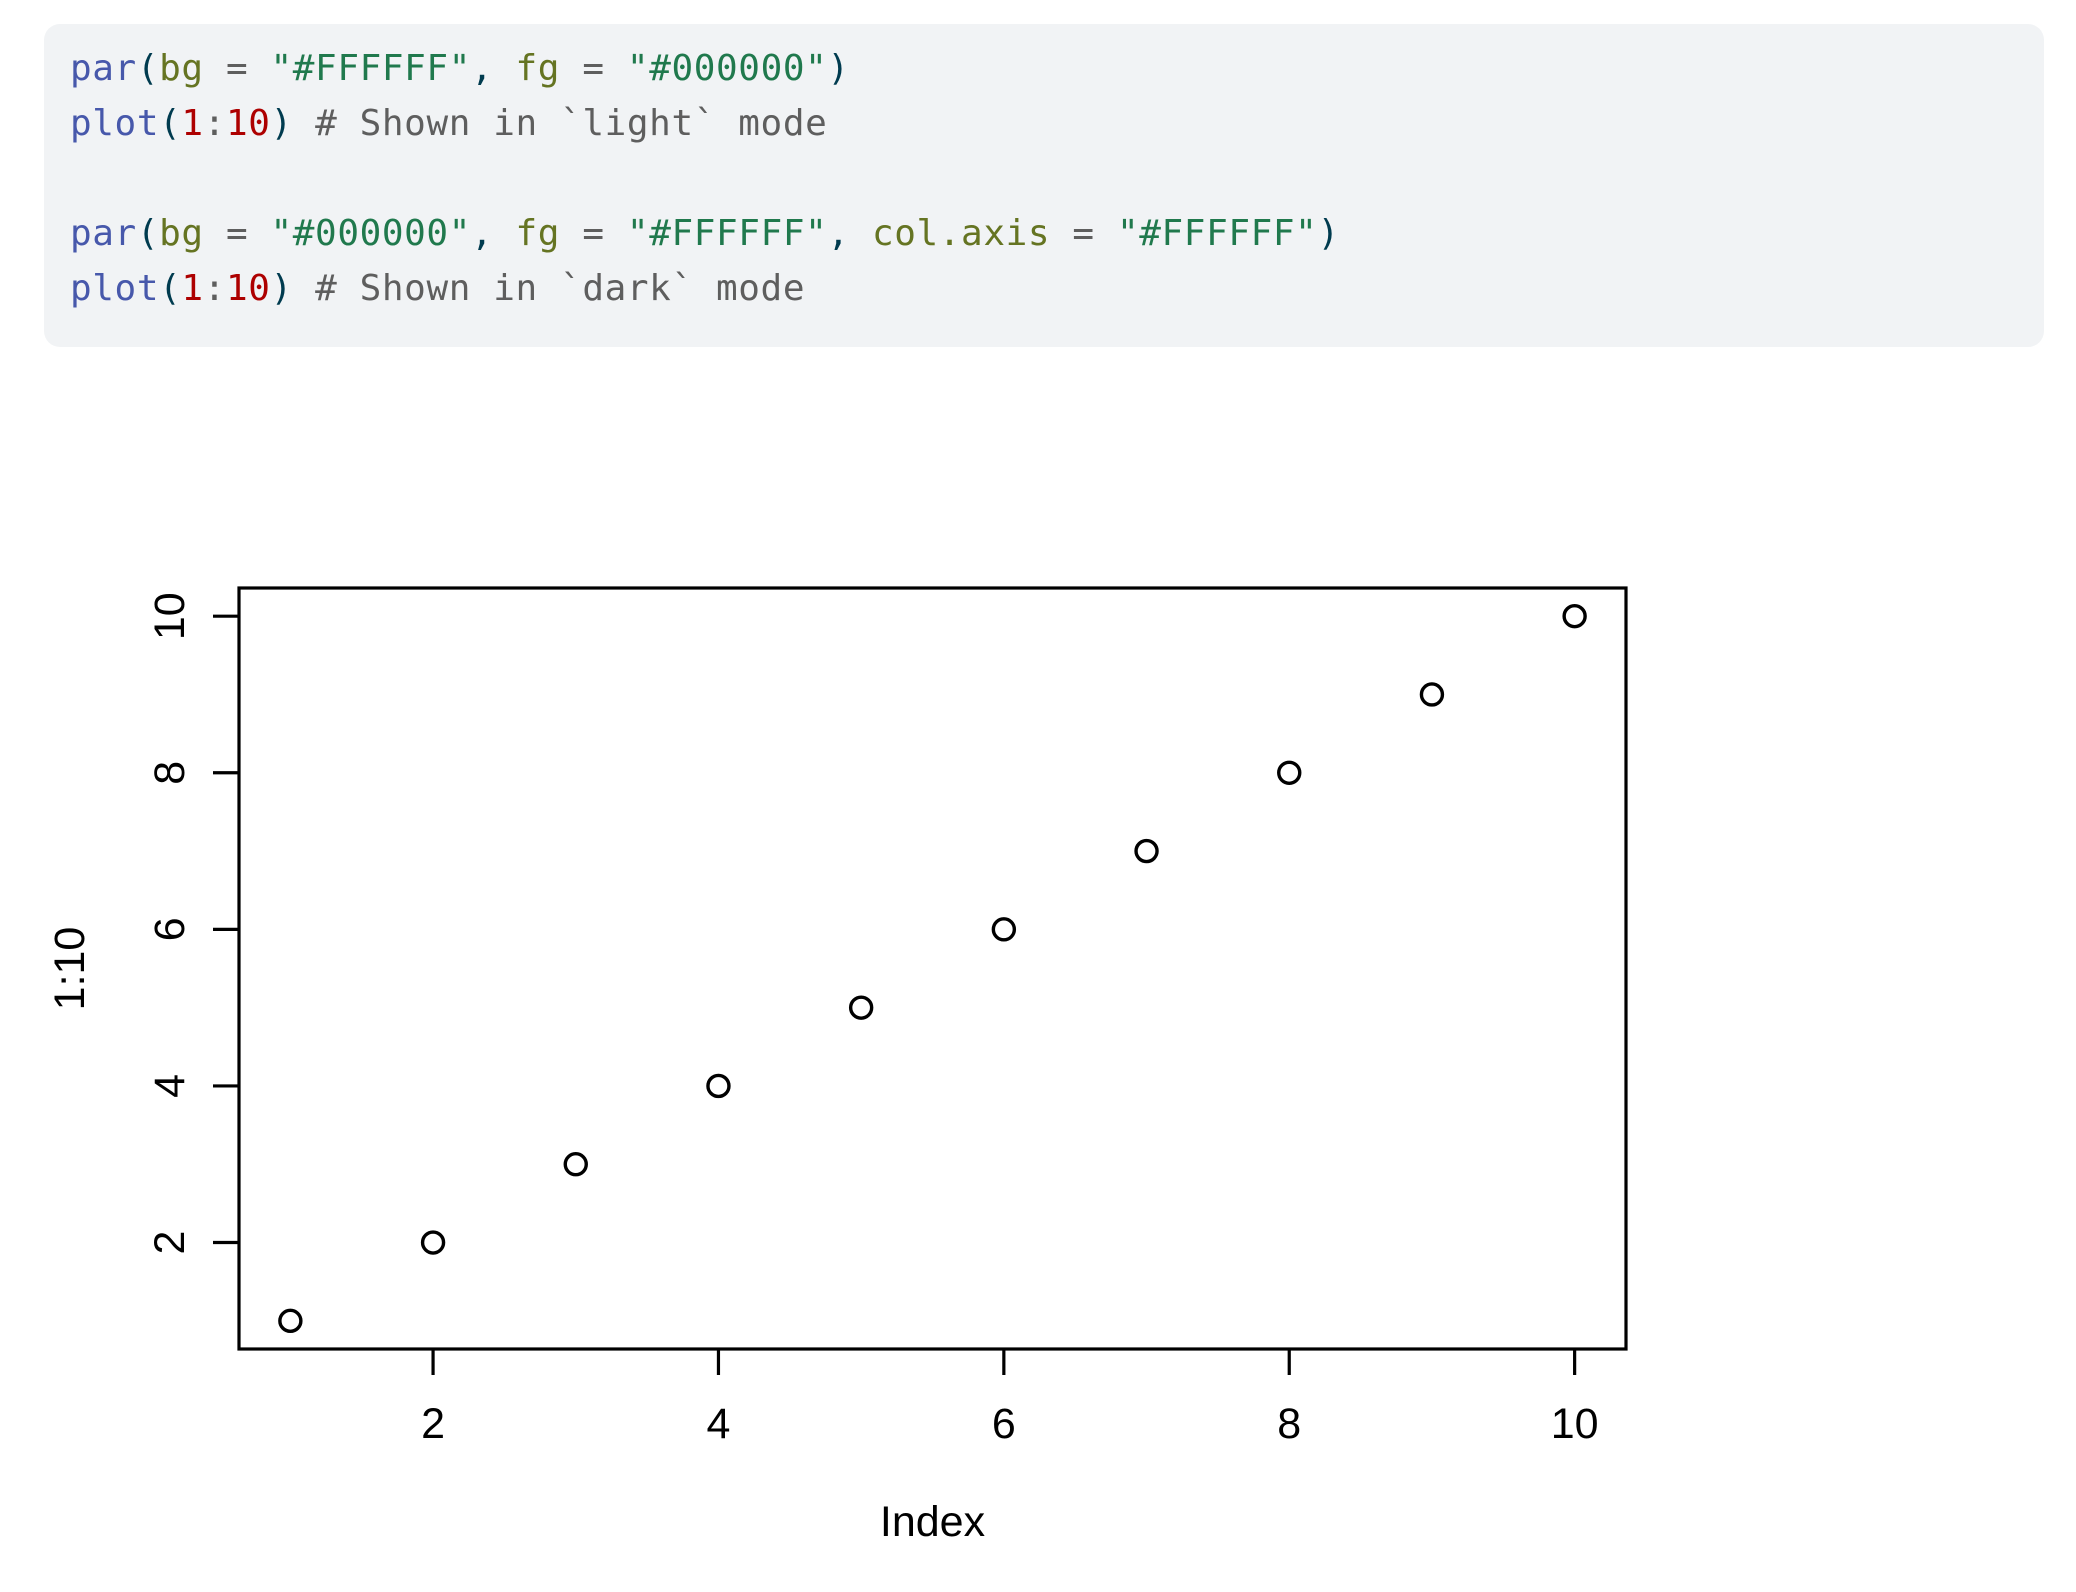 The width and height of the screenshot is (2076, 1592). I want to click on code-token-comment: # Shown in `dark` mode, so click(560, 288).